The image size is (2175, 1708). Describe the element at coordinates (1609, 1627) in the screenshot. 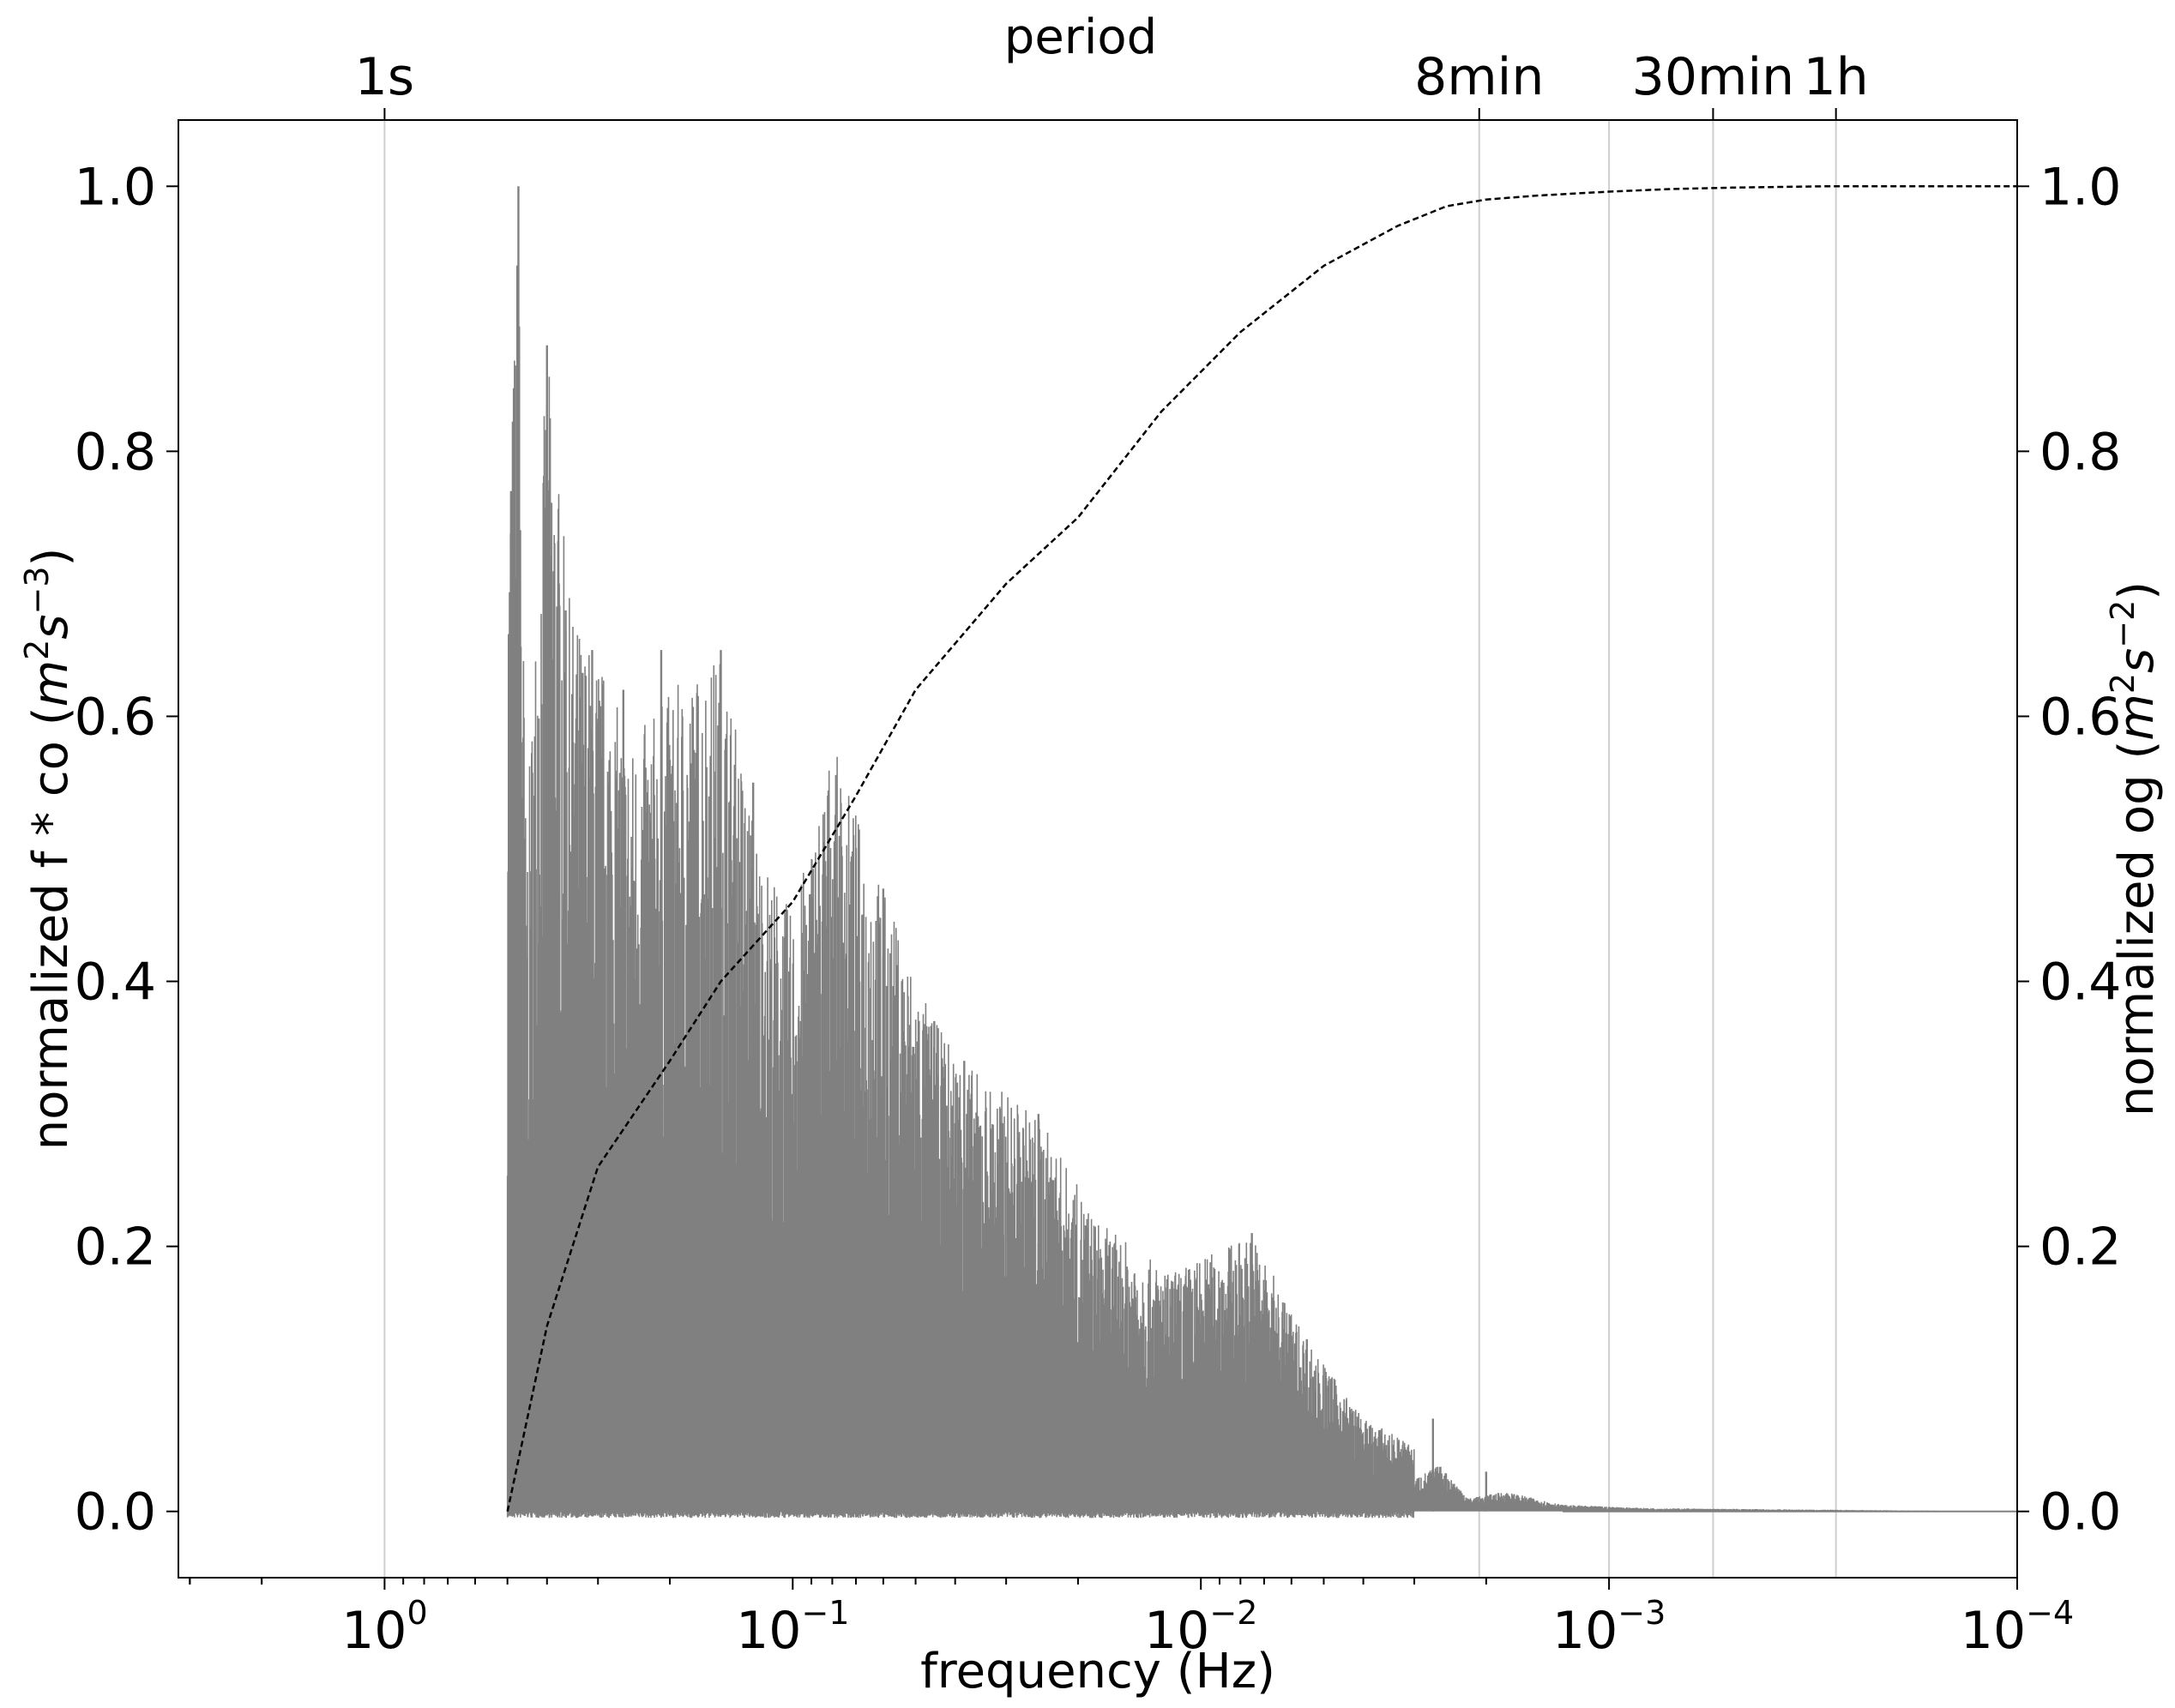

I see `x-tick-label-3: 10⁻³` at that location.